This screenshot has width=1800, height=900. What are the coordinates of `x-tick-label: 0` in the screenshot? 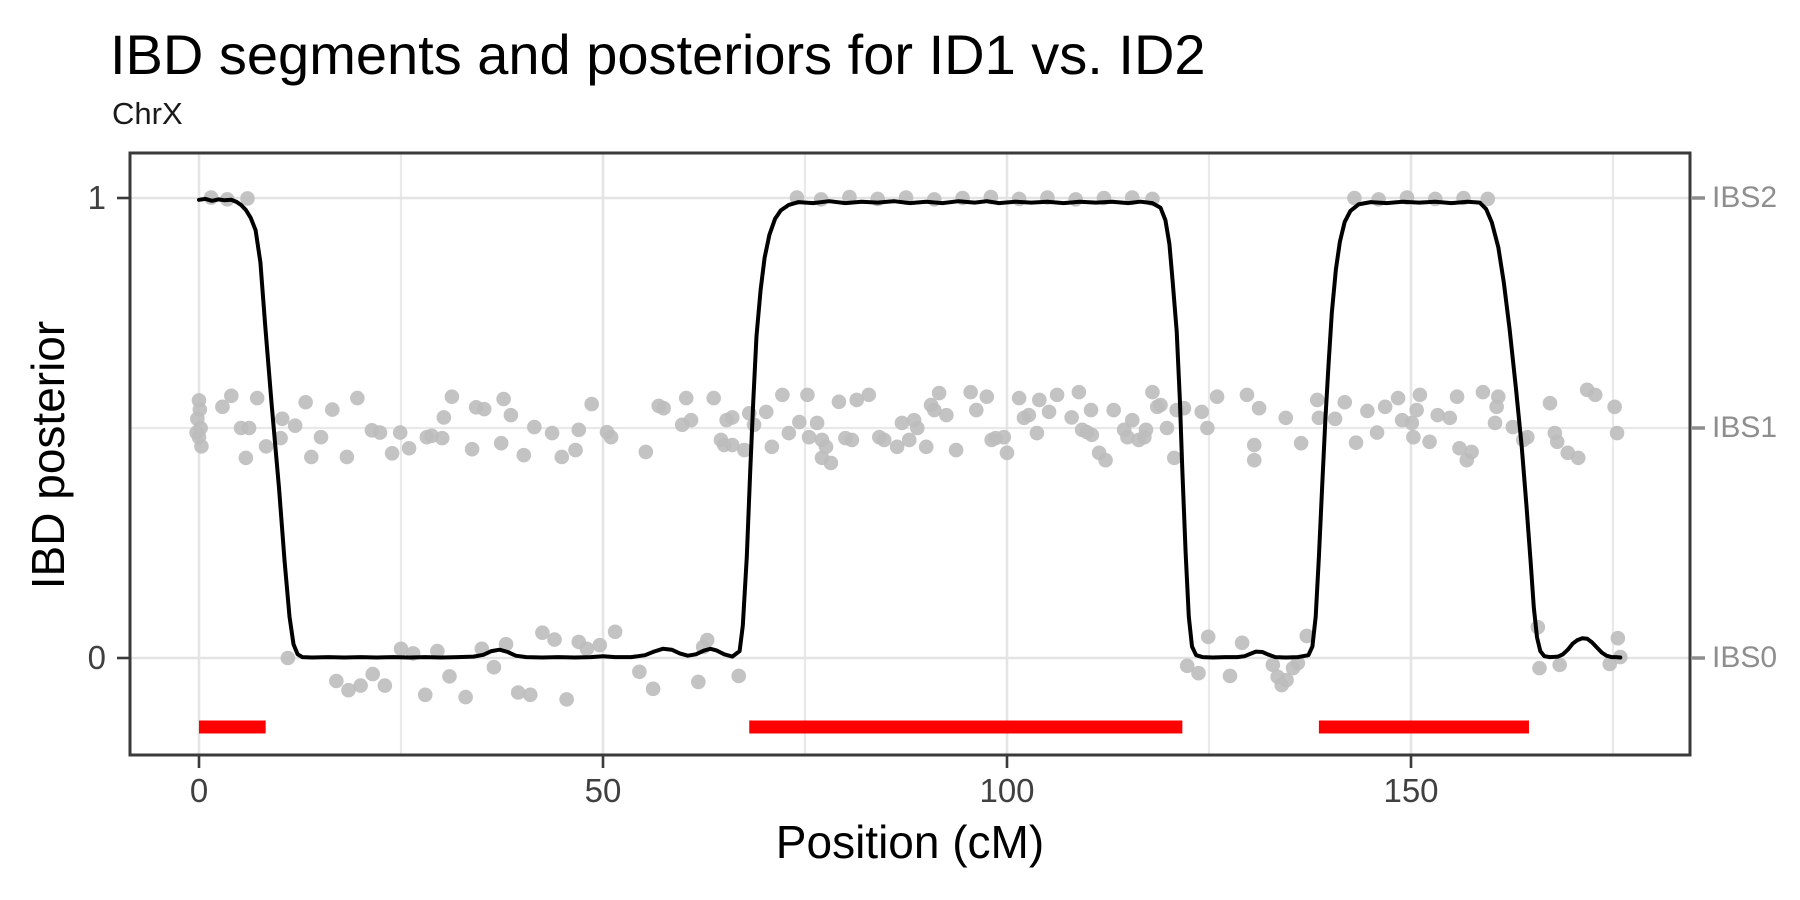 It's located at (199, 790).